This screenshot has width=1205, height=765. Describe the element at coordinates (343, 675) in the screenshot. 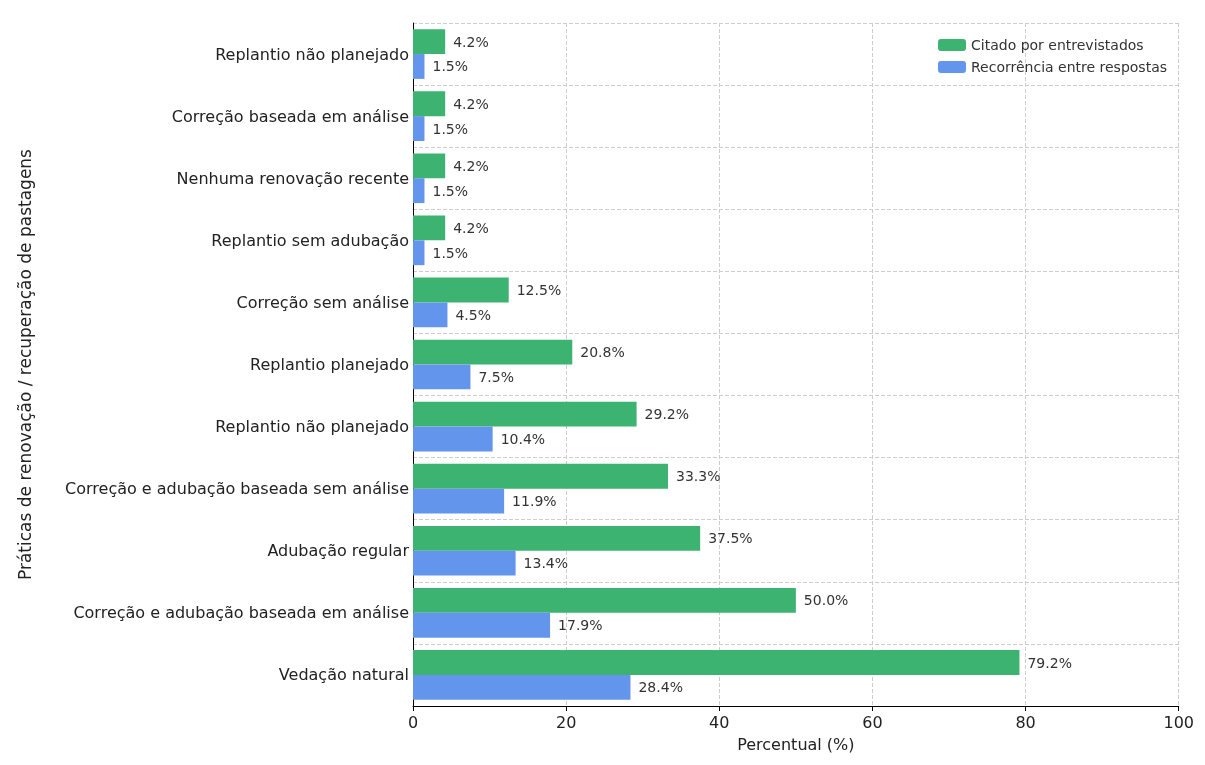

I see `y-tick-label: Vedação natural` at that location.